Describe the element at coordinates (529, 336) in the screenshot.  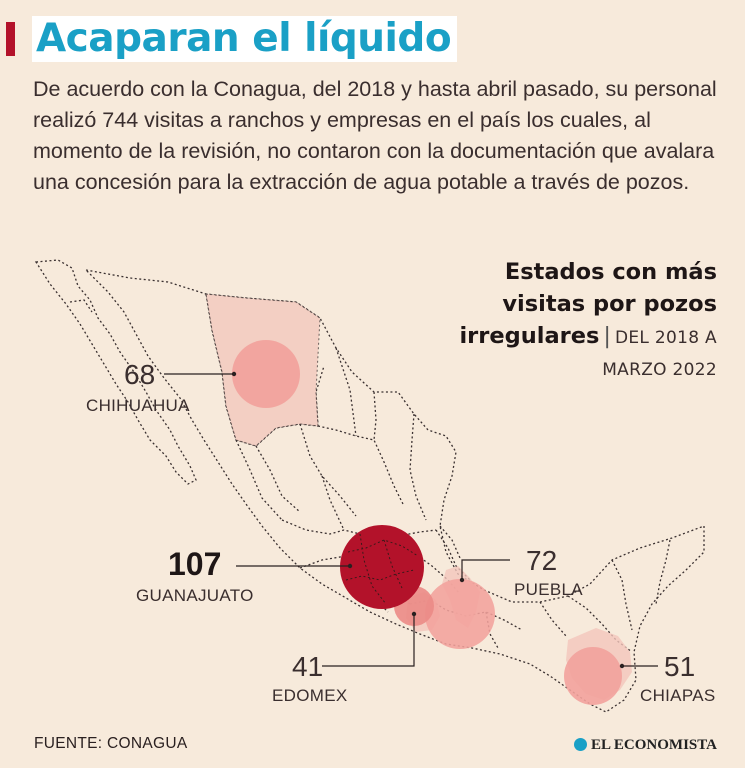
I see `map-title-line-3: irregulares` at that location.